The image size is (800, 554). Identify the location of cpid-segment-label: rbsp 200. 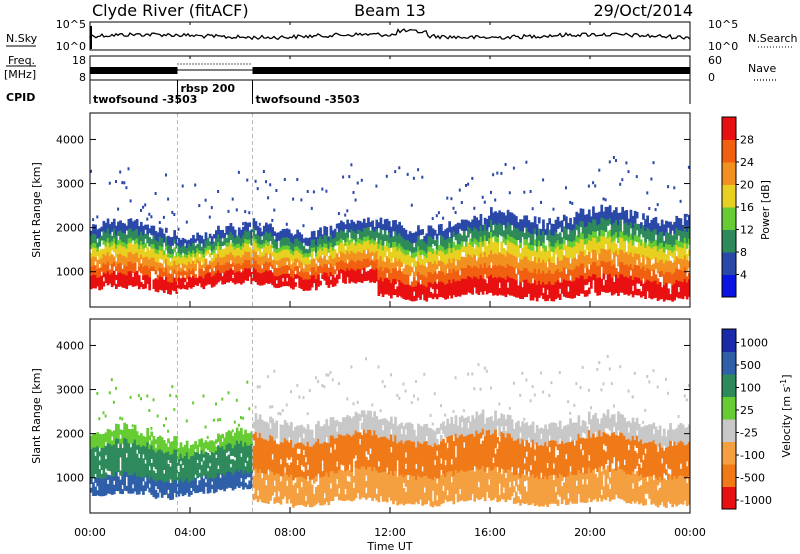
(208, 88).